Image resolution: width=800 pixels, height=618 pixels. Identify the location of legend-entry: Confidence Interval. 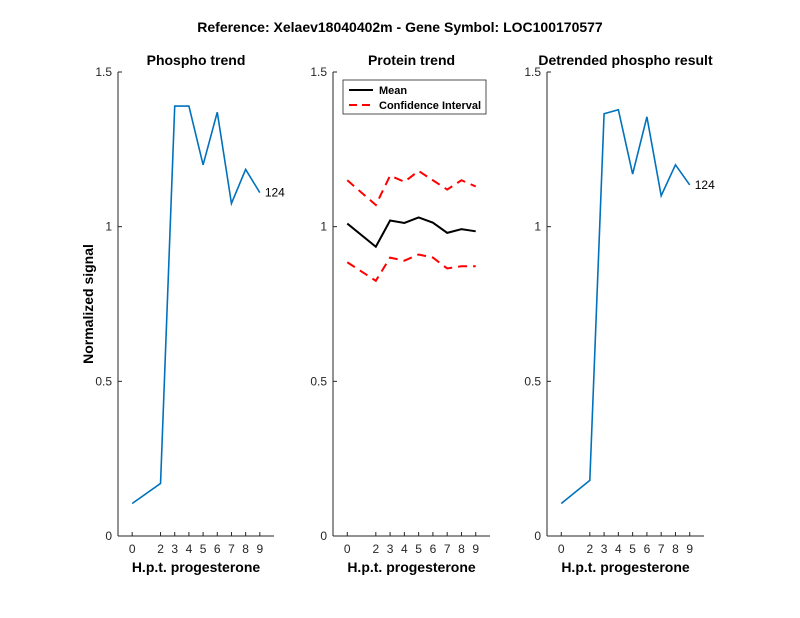
(430, 106).